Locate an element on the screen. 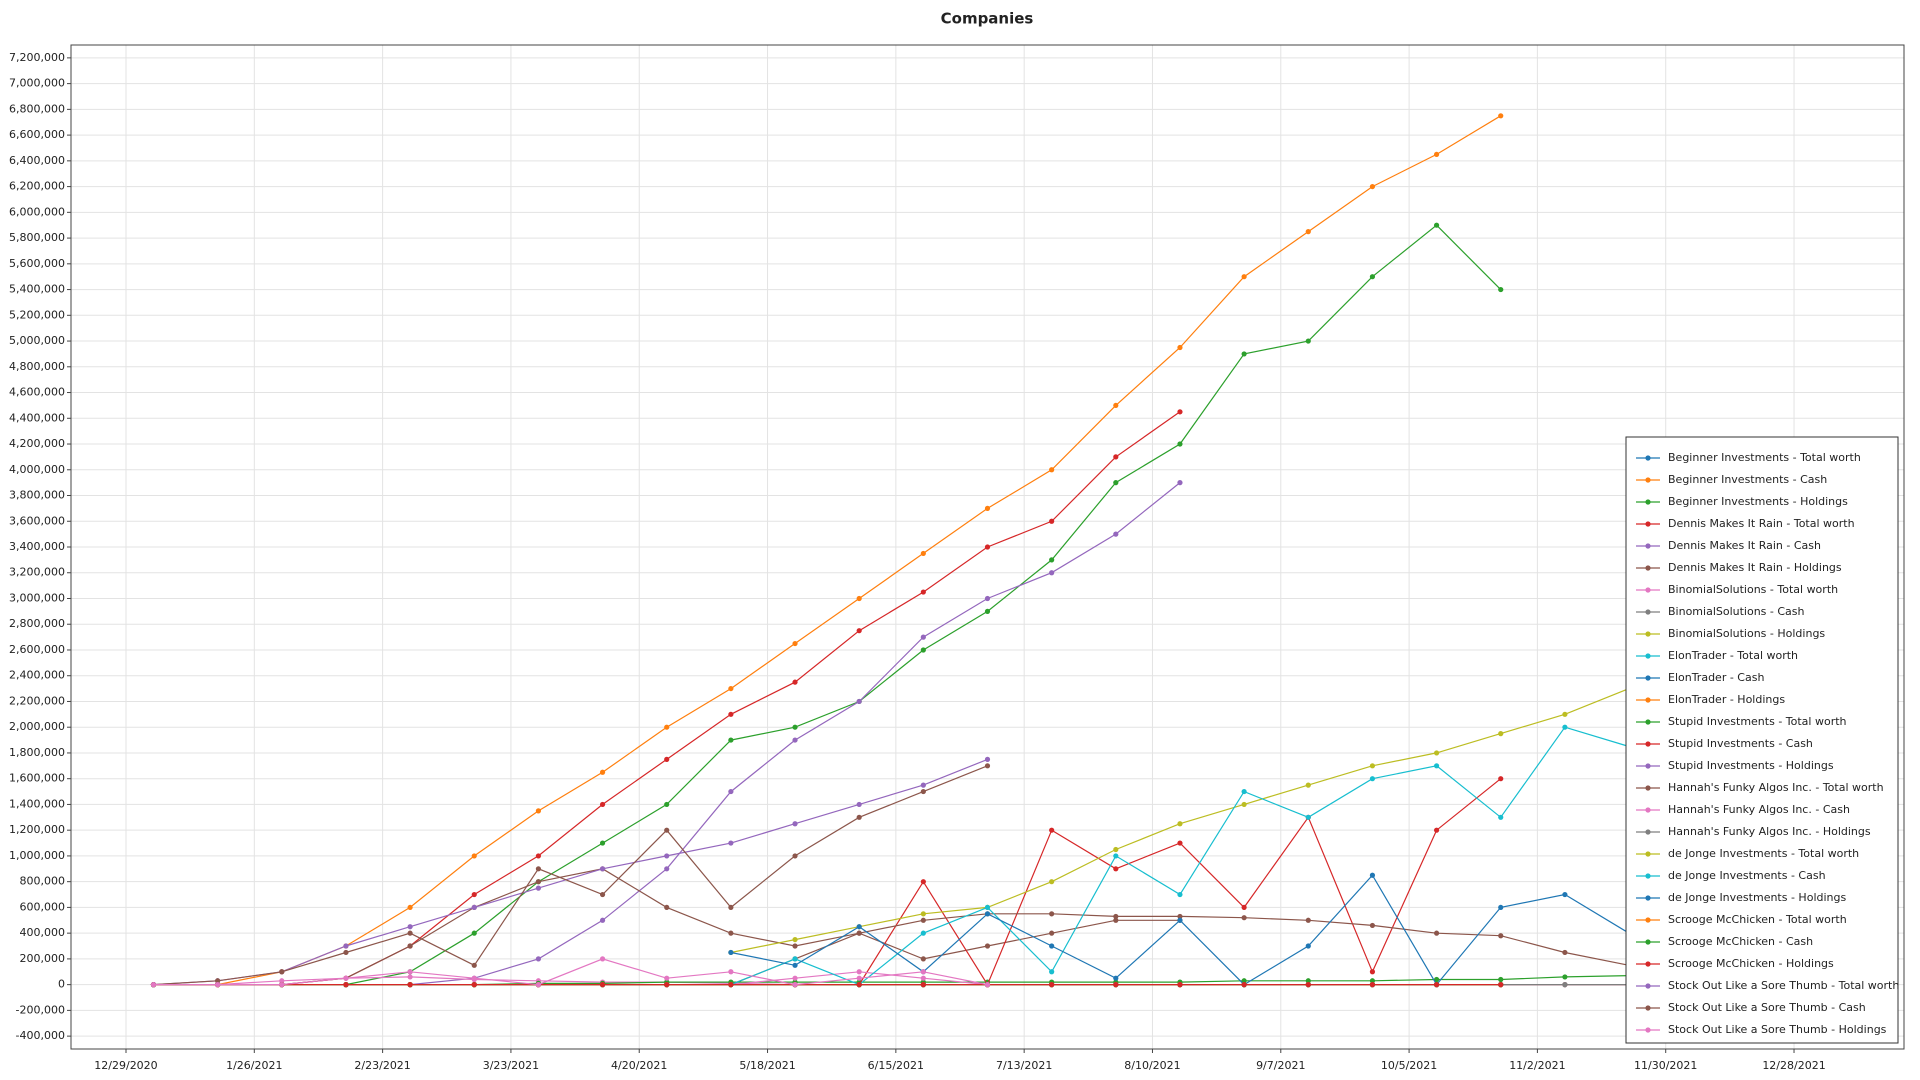 This screenshot has width=1920, height=1080. y-tick-label: 4,000,000 is located at coordinates (37, 469).